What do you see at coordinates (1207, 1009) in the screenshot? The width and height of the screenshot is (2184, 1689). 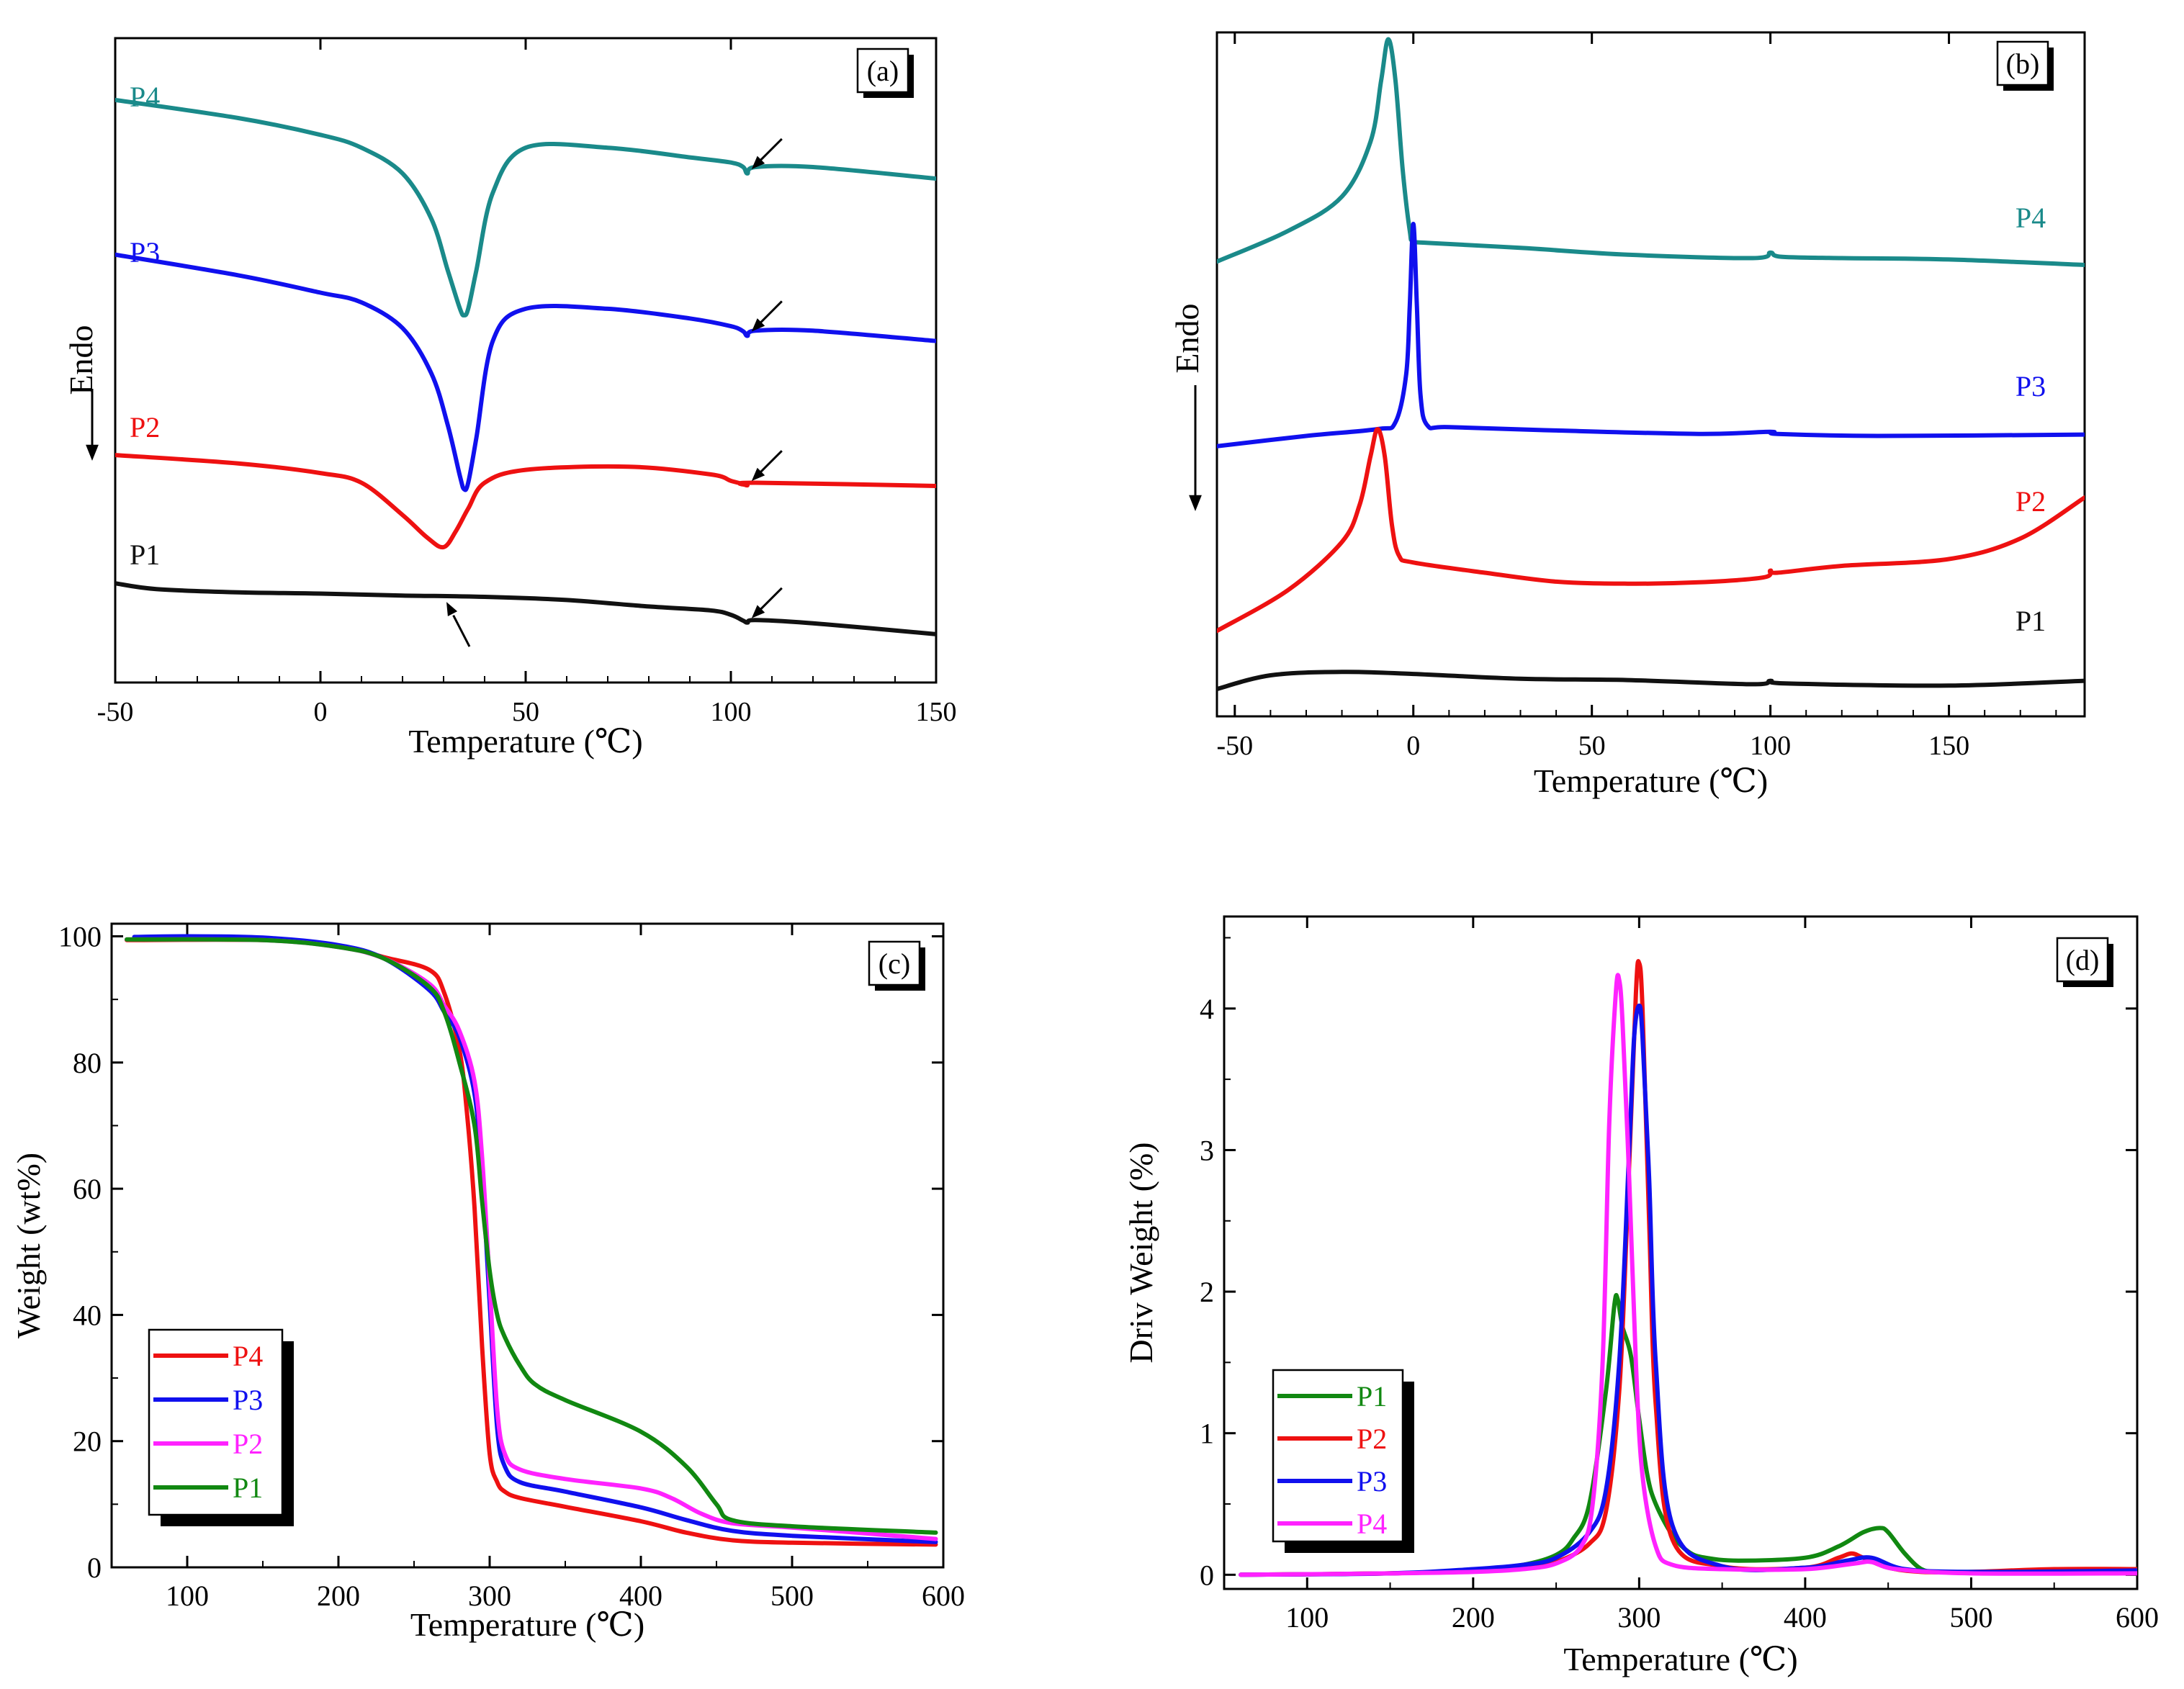 I see `y-tick-label: 4` at bounding box center [1207, 1009].